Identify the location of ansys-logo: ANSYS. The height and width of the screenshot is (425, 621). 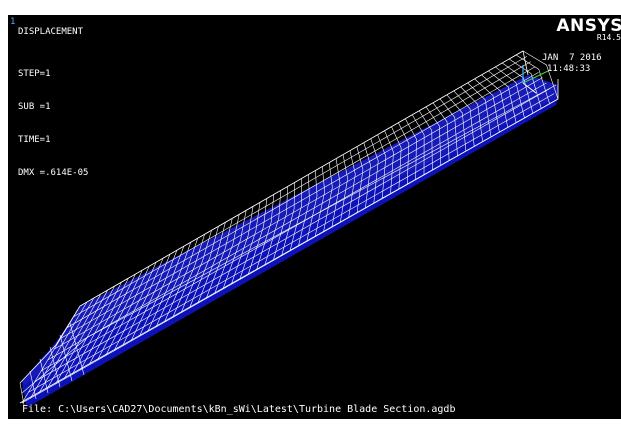
(588, 26).